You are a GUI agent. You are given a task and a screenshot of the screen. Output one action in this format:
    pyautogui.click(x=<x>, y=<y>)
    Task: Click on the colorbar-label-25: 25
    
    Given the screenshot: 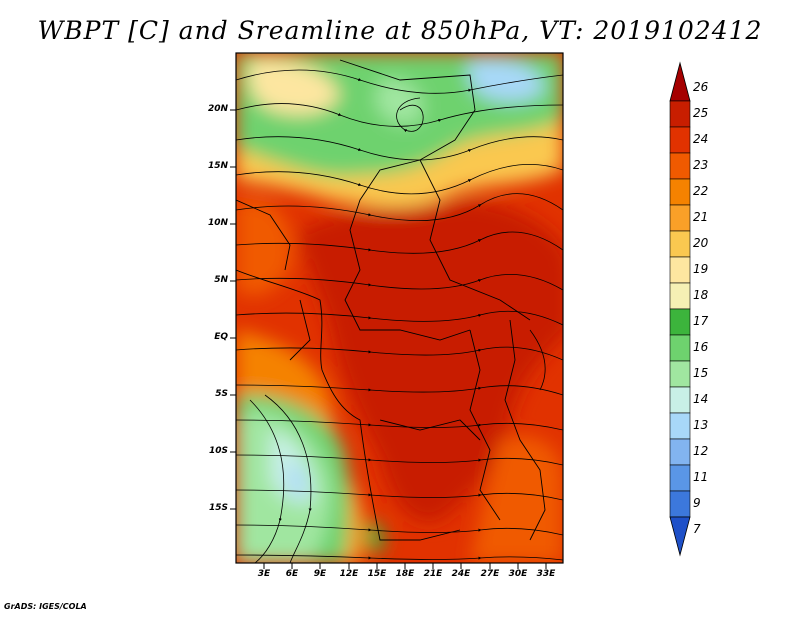 What is the action you would take?
    pyautogui.click(x=701, y=113)
    